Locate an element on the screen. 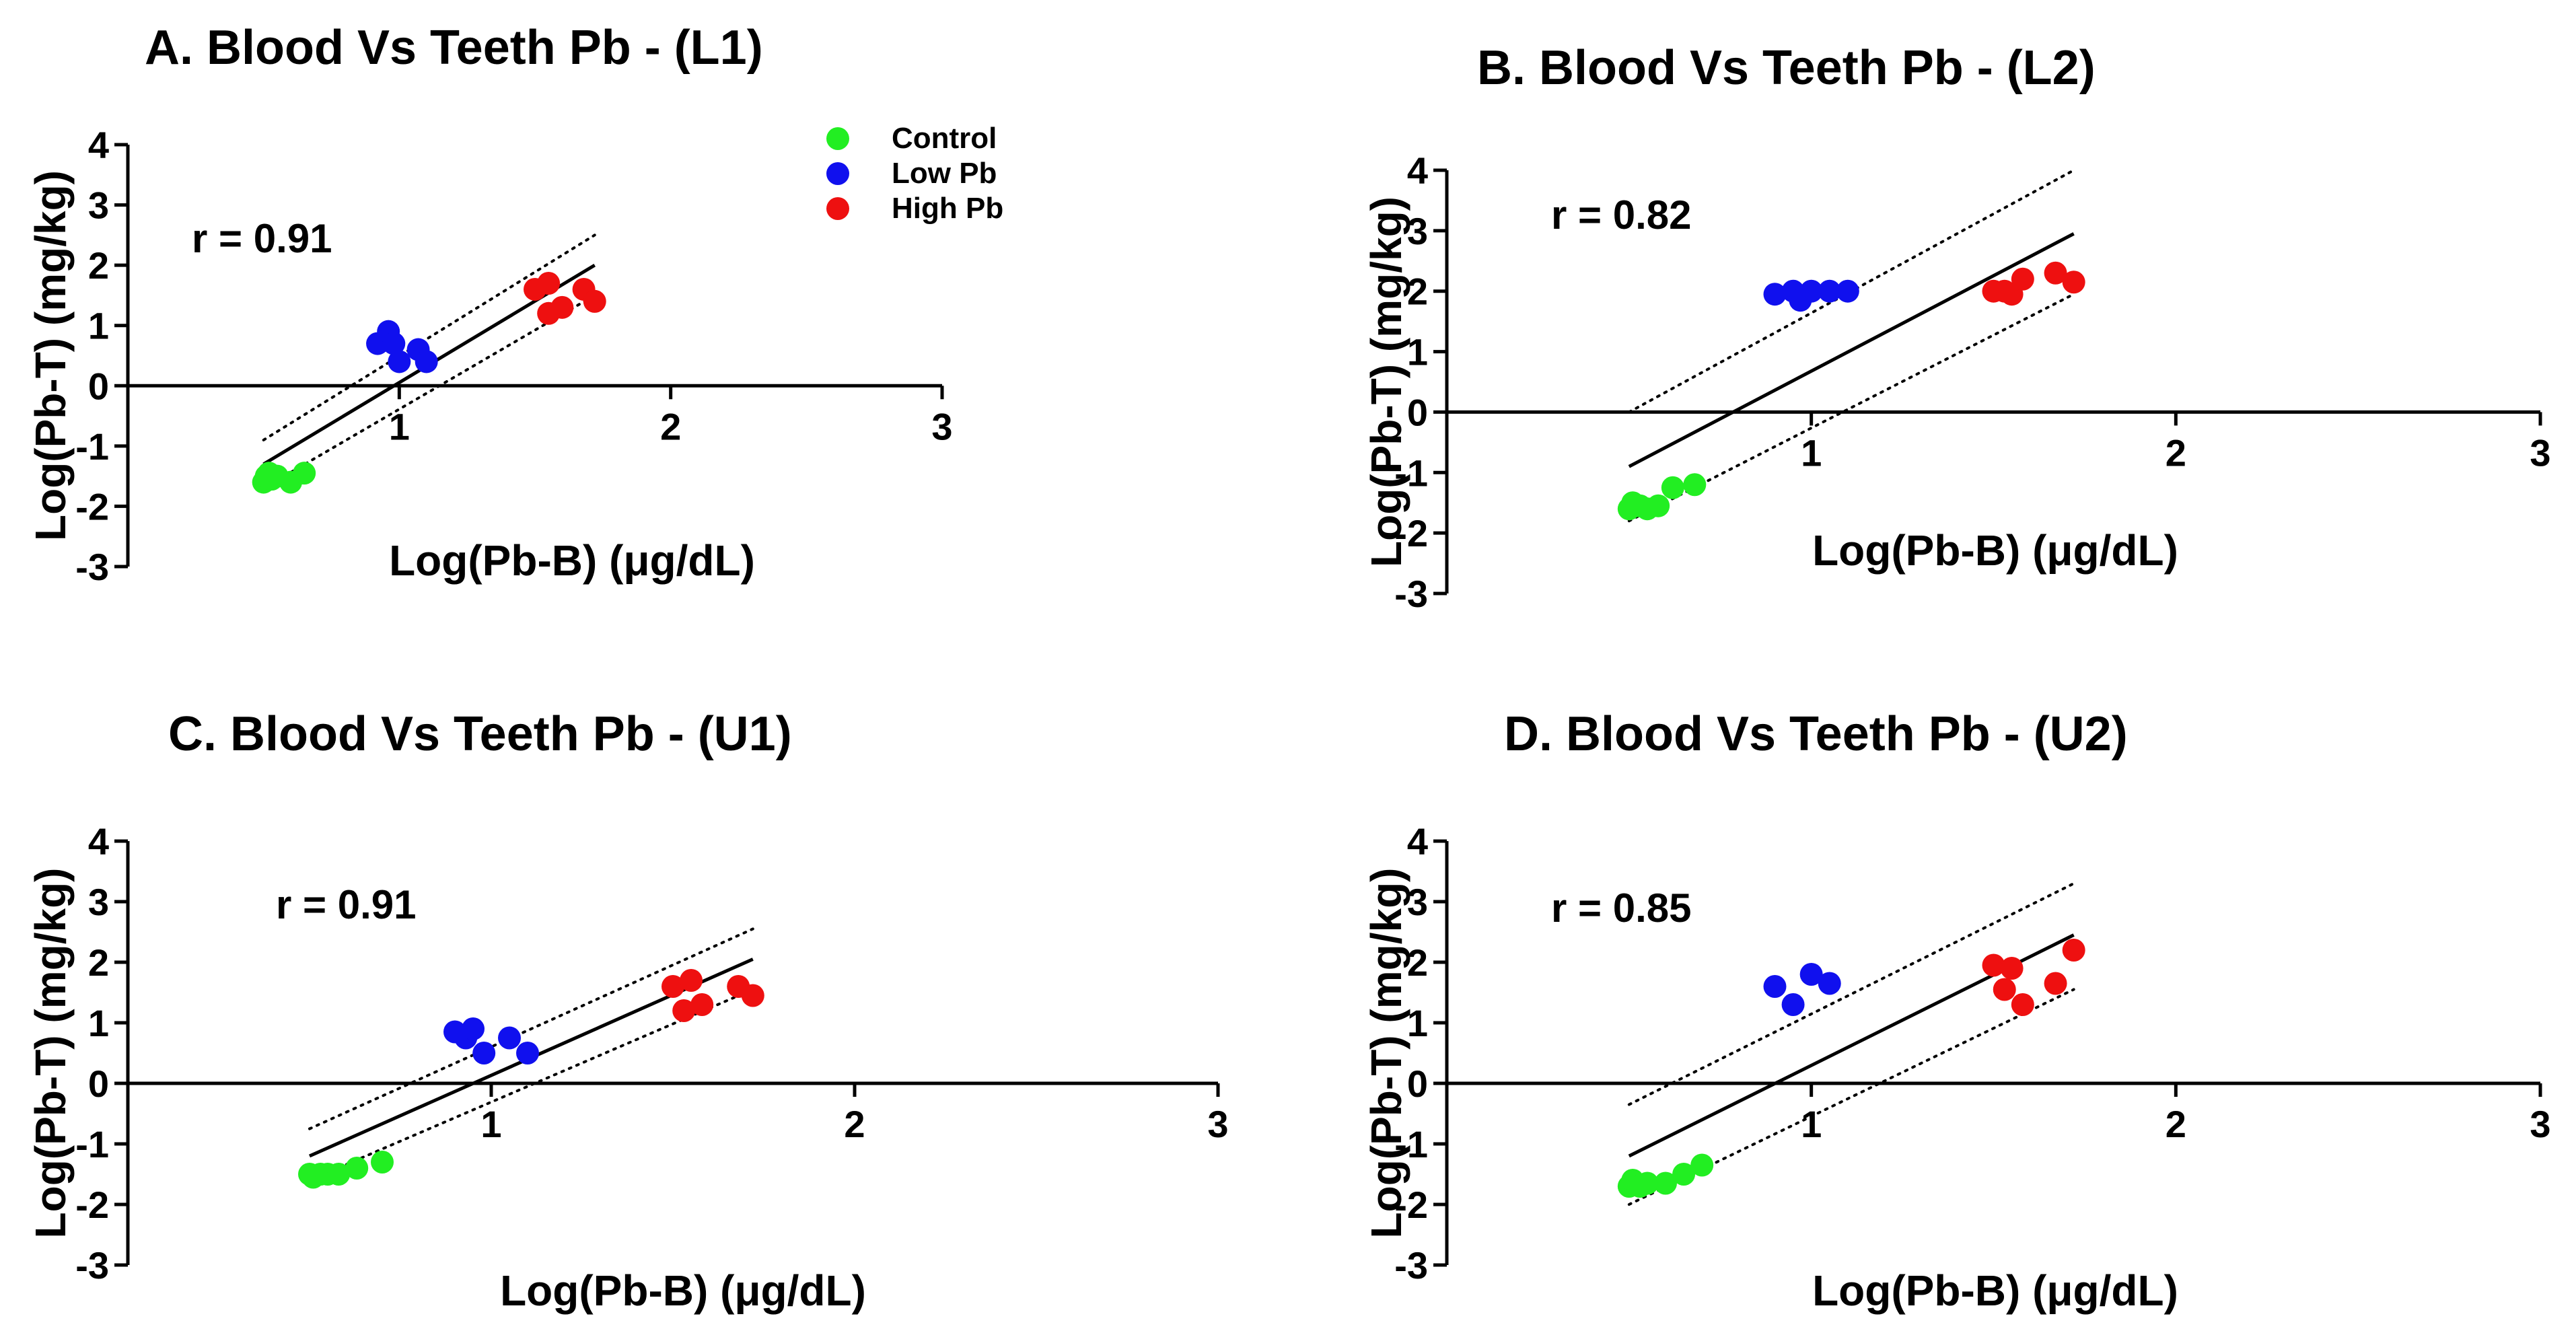 The width and height of the screenshot is (2576, 1335). legend-marker-high-pb is located at coordinates (837, 208).